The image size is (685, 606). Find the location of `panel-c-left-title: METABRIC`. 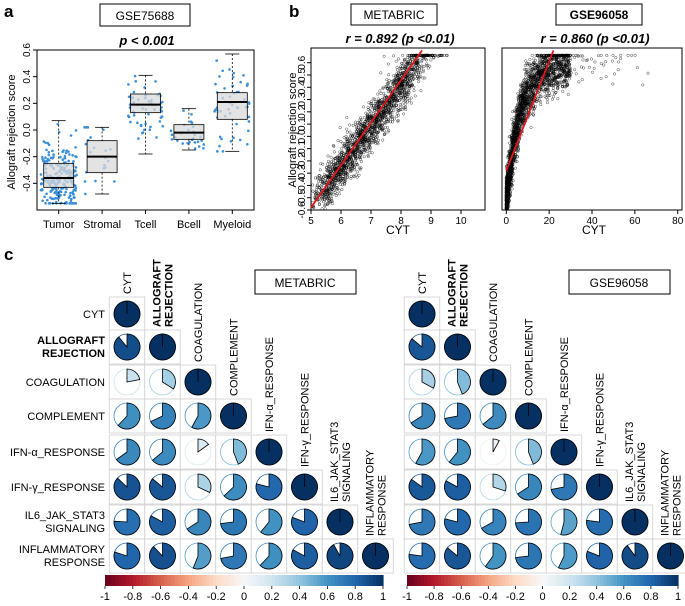

panel-c-left-title: METABRIC is located at coordinates (304, 283).